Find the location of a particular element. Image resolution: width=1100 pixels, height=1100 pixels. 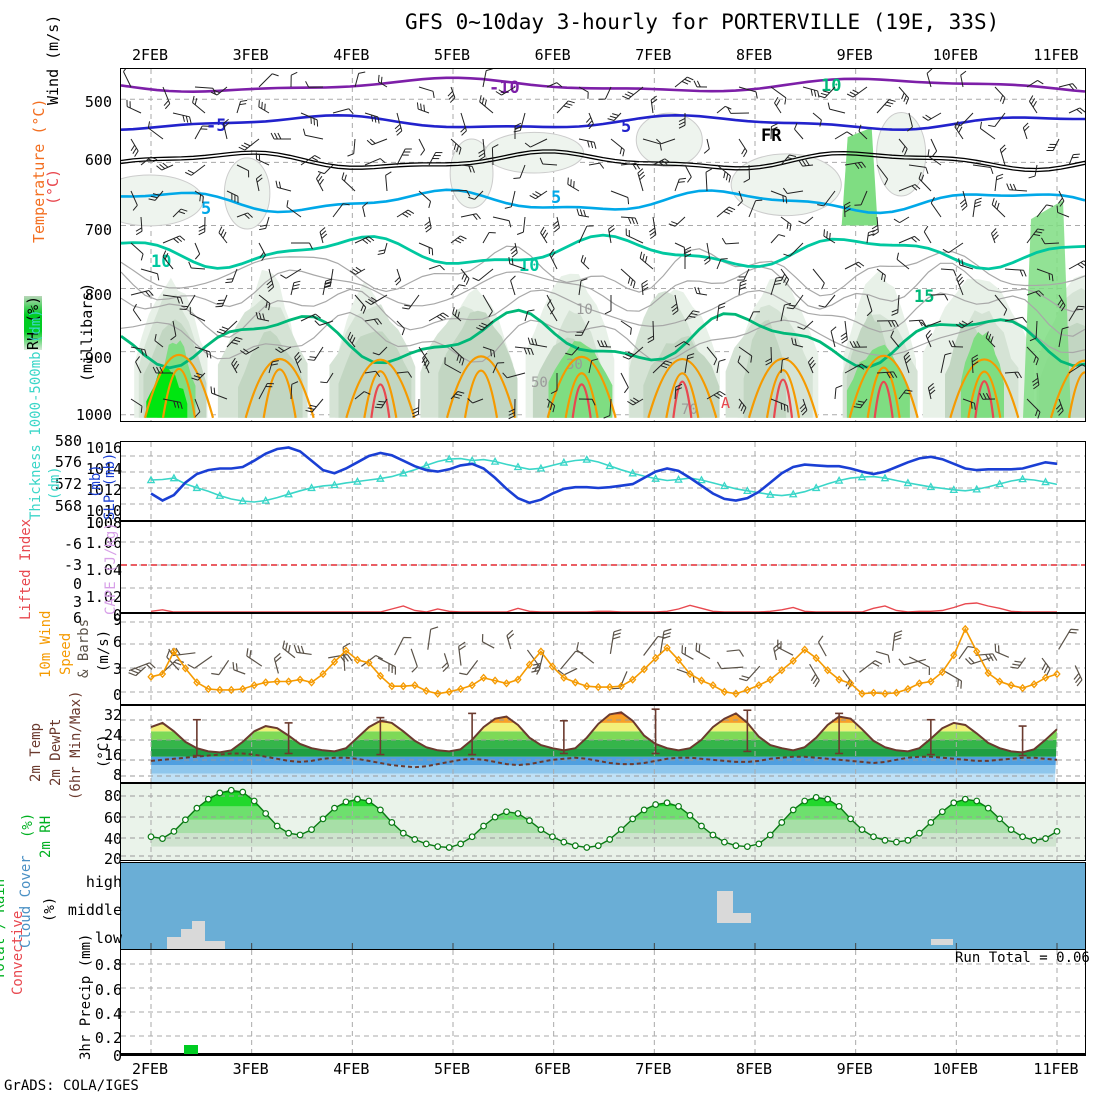

x-tick-bottom-3feb: 3FEB is located at coordinates (250, 1069).